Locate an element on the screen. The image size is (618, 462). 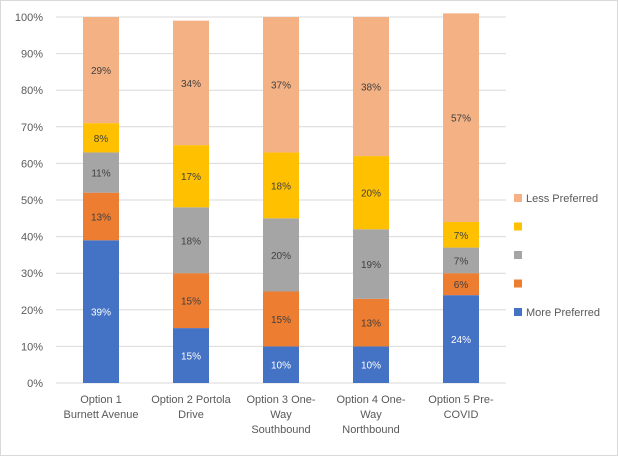
data-label: 29% is located at coordinates (101, 71).